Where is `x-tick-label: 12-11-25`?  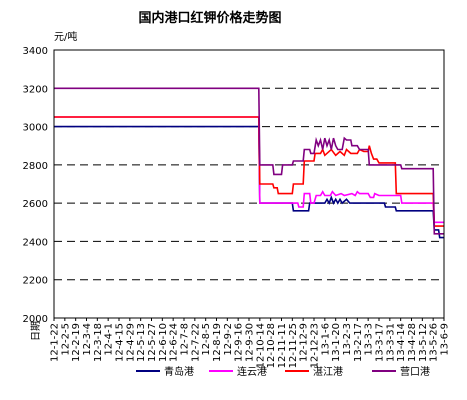 x-tick-label: 12-11-25 is located at coordinates (293, 345).